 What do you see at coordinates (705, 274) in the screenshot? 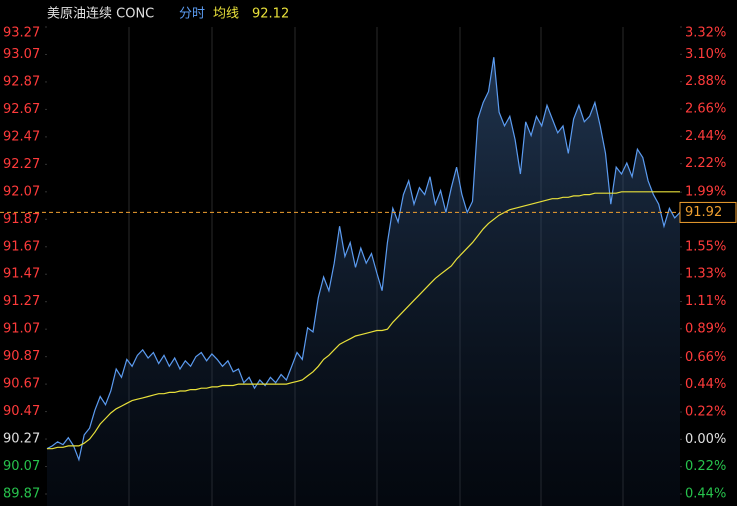
I see `y2-tick-label: 1.33%` at bounding box center [705, 274].